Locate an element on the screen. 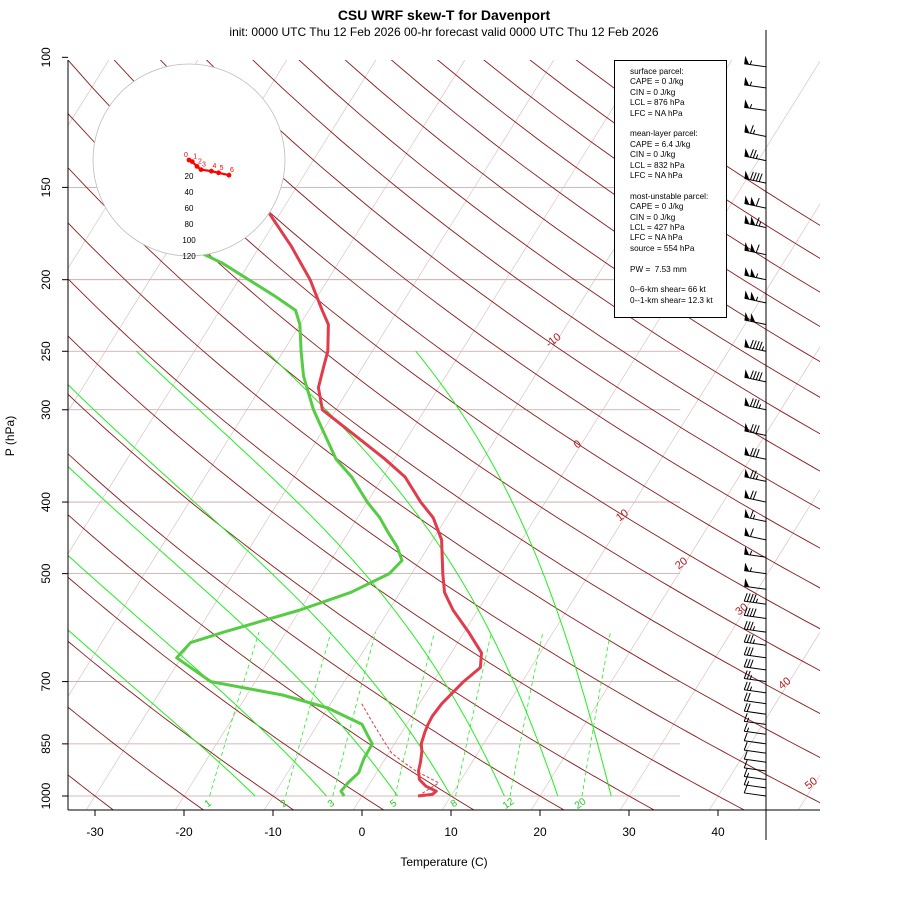  mixing-ratio-line is located at coordinates (473, 714).